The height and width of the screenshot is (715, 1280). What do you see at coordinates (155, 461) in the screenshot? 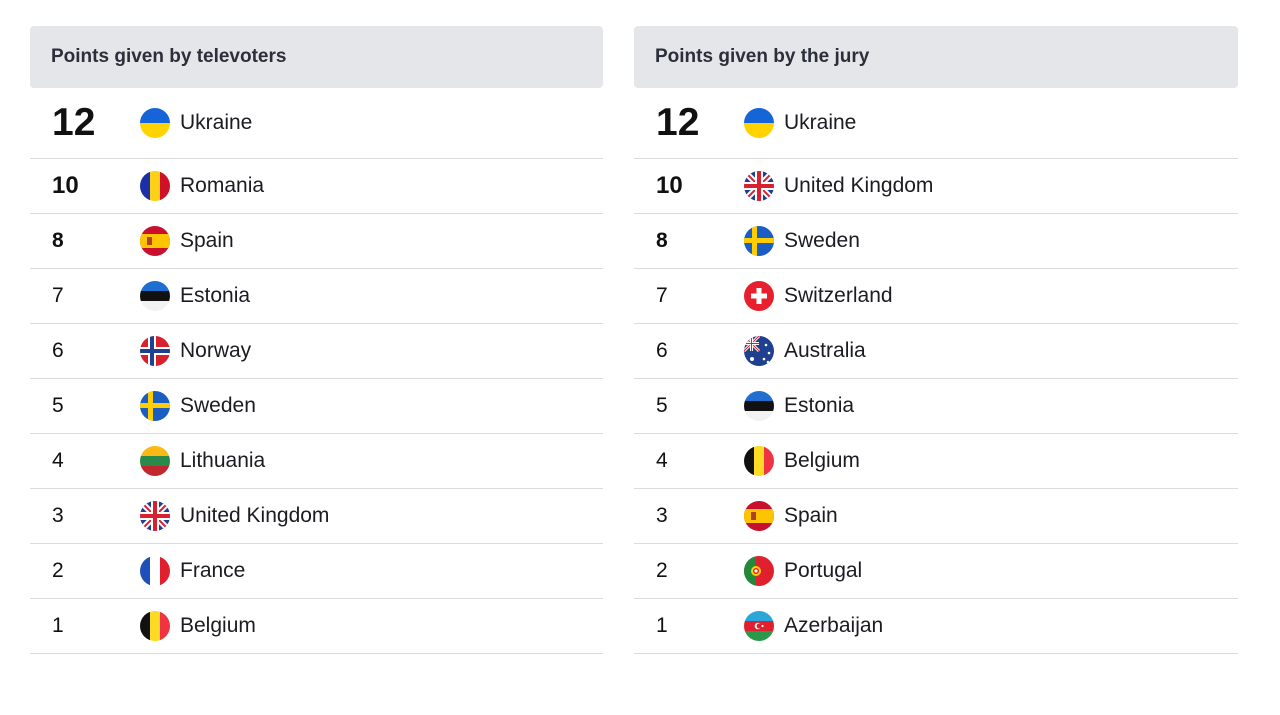
I see `lithuania-flag-icon` at bounding box center [155, 461].